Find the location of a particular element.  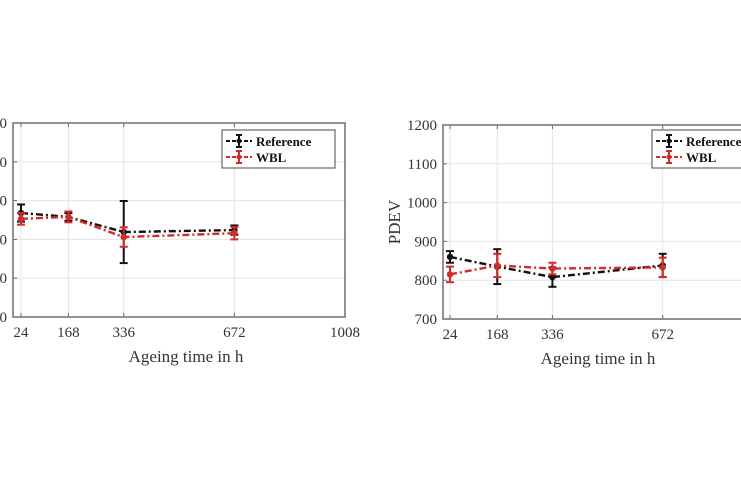

y-tick-label: 800 is located at coordinates (426, 281).